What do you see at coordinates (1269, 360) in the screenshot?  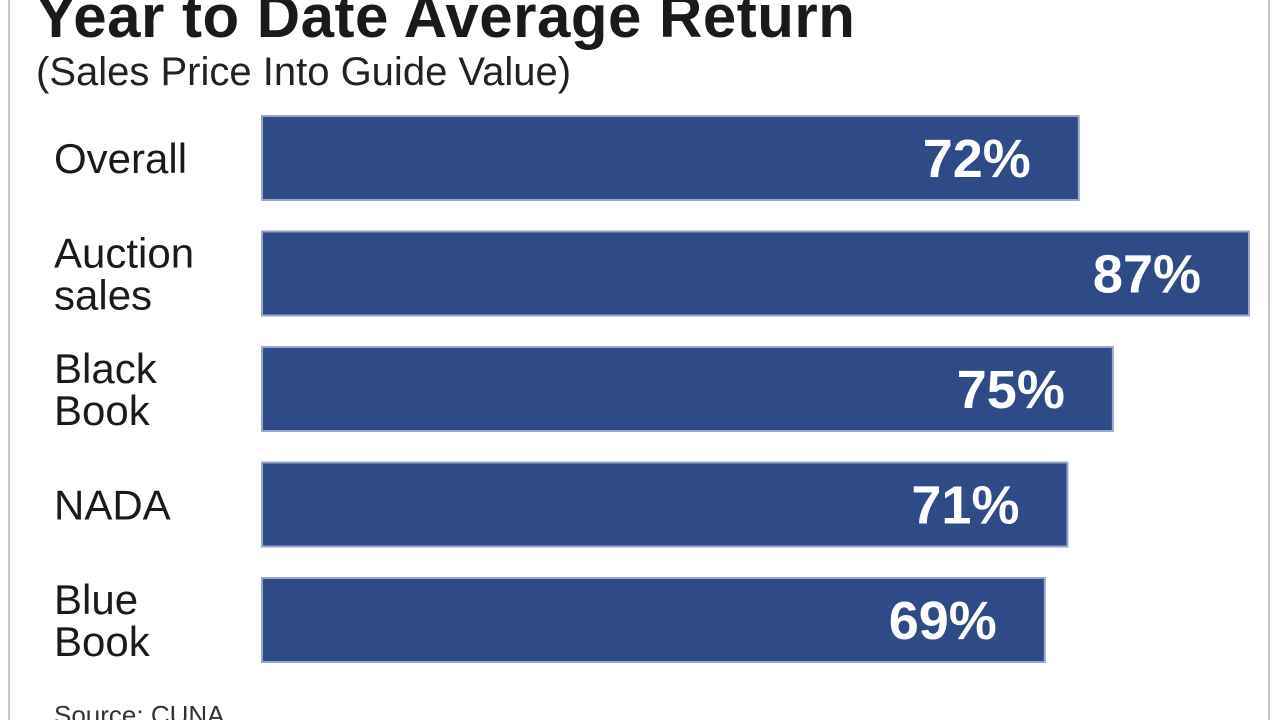 I see `frame-right-border` at bounding box center [1269, 360].